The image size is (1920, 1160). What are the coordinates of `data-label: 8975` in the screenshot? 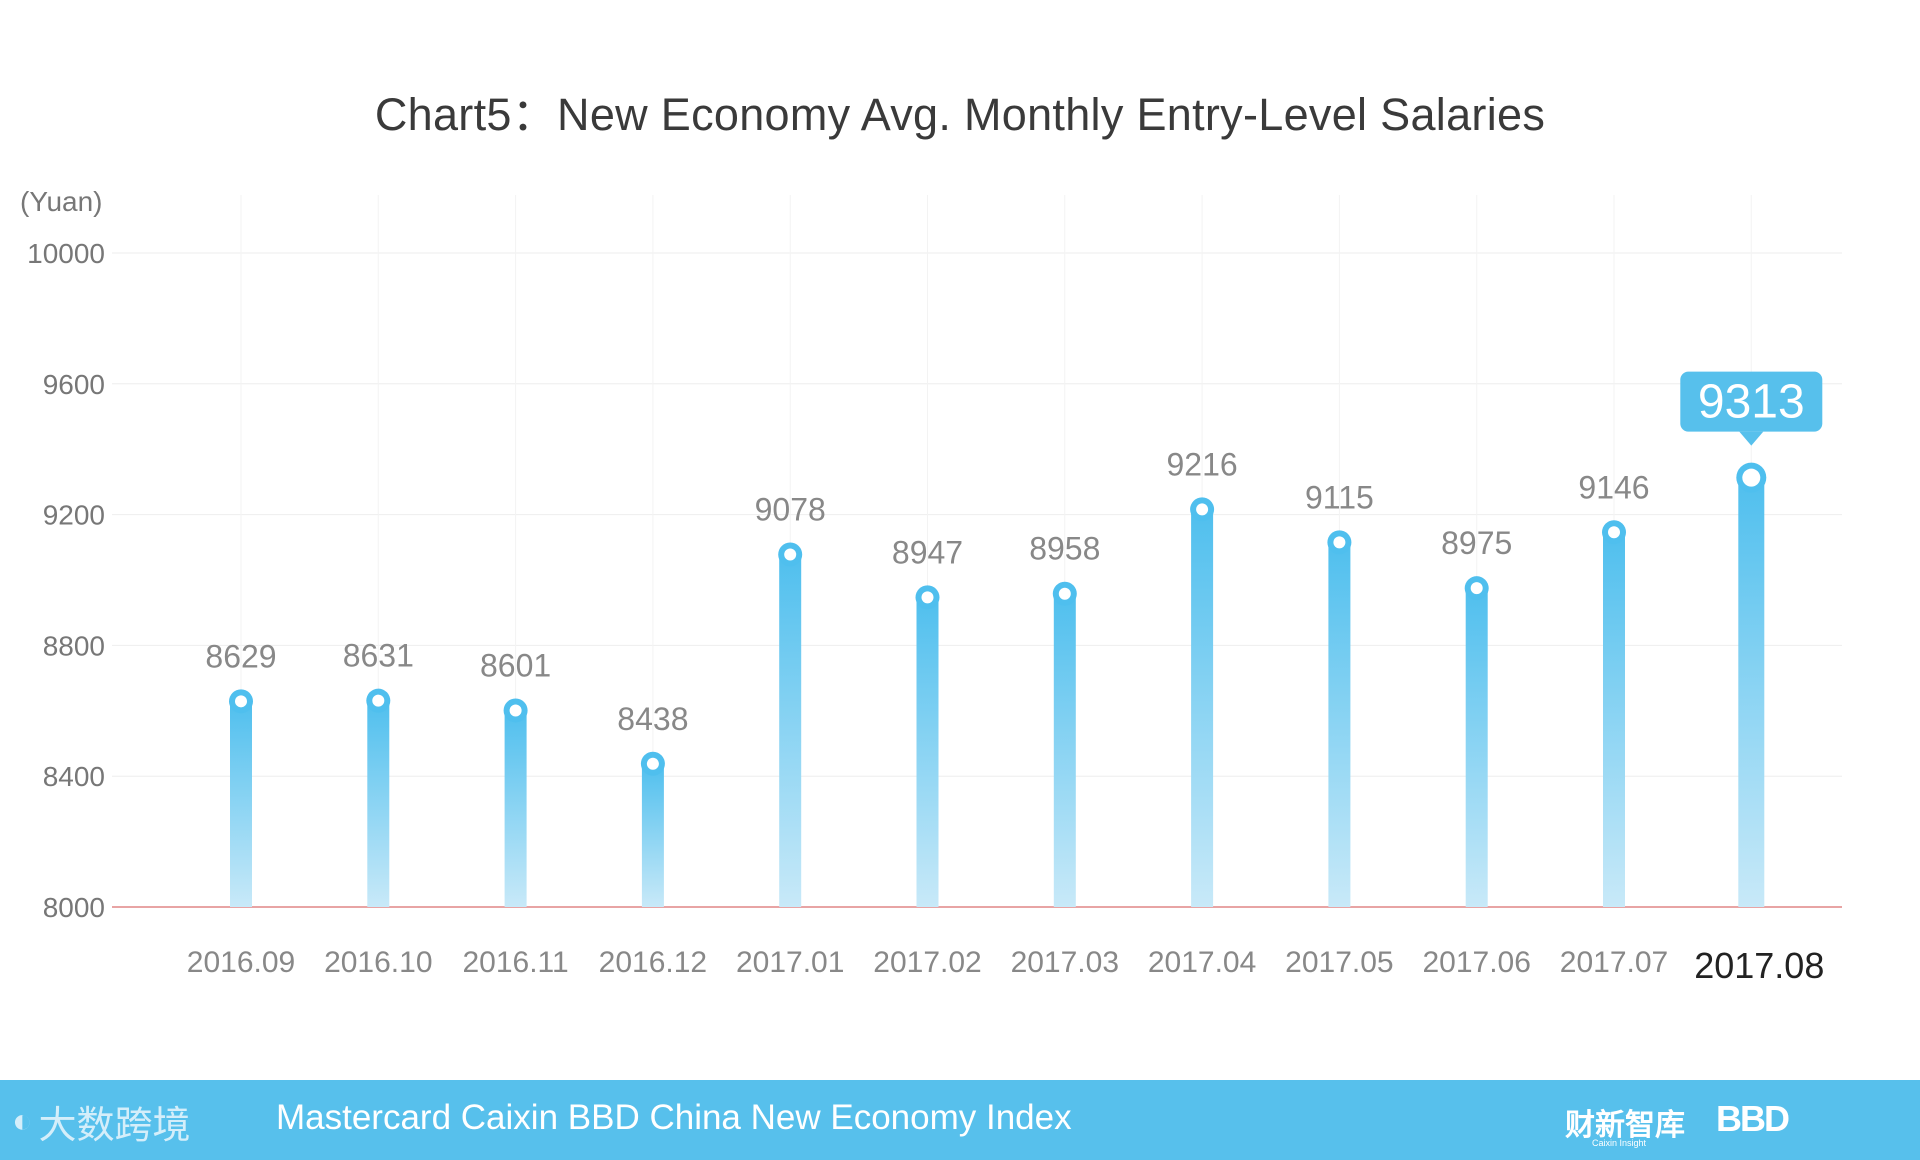 It's located at (1476, 543).